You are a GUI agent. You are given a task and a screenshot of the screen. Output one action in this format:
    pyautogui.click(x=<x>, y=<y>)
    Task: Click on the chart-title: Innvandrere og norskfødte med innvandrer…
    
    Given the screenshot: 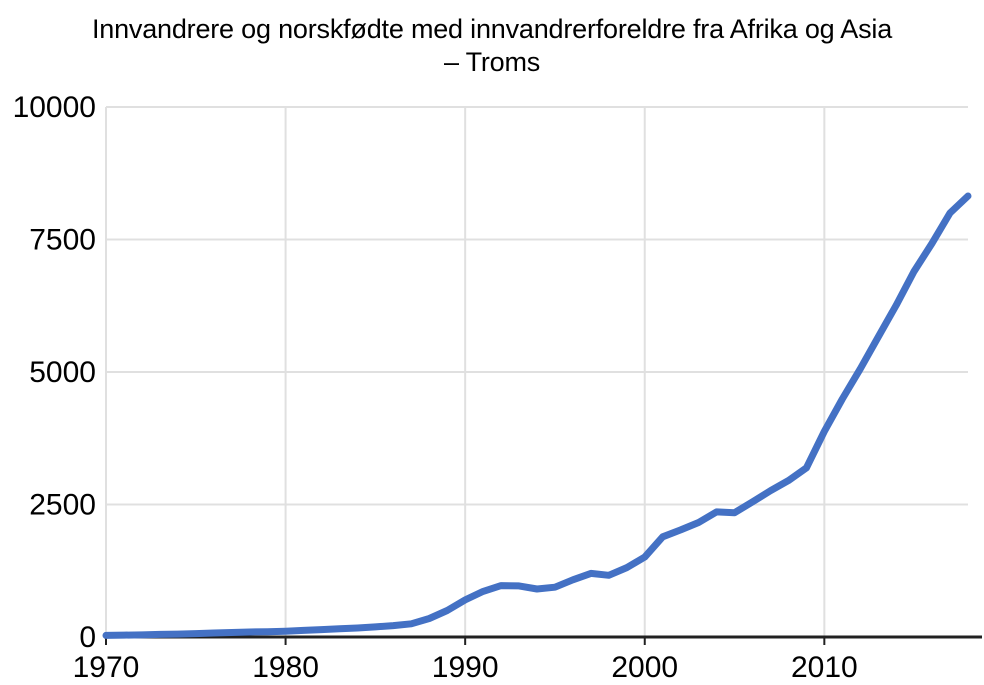 What is the action you would take?
    pyautogui.click(x=492, y=46)
    